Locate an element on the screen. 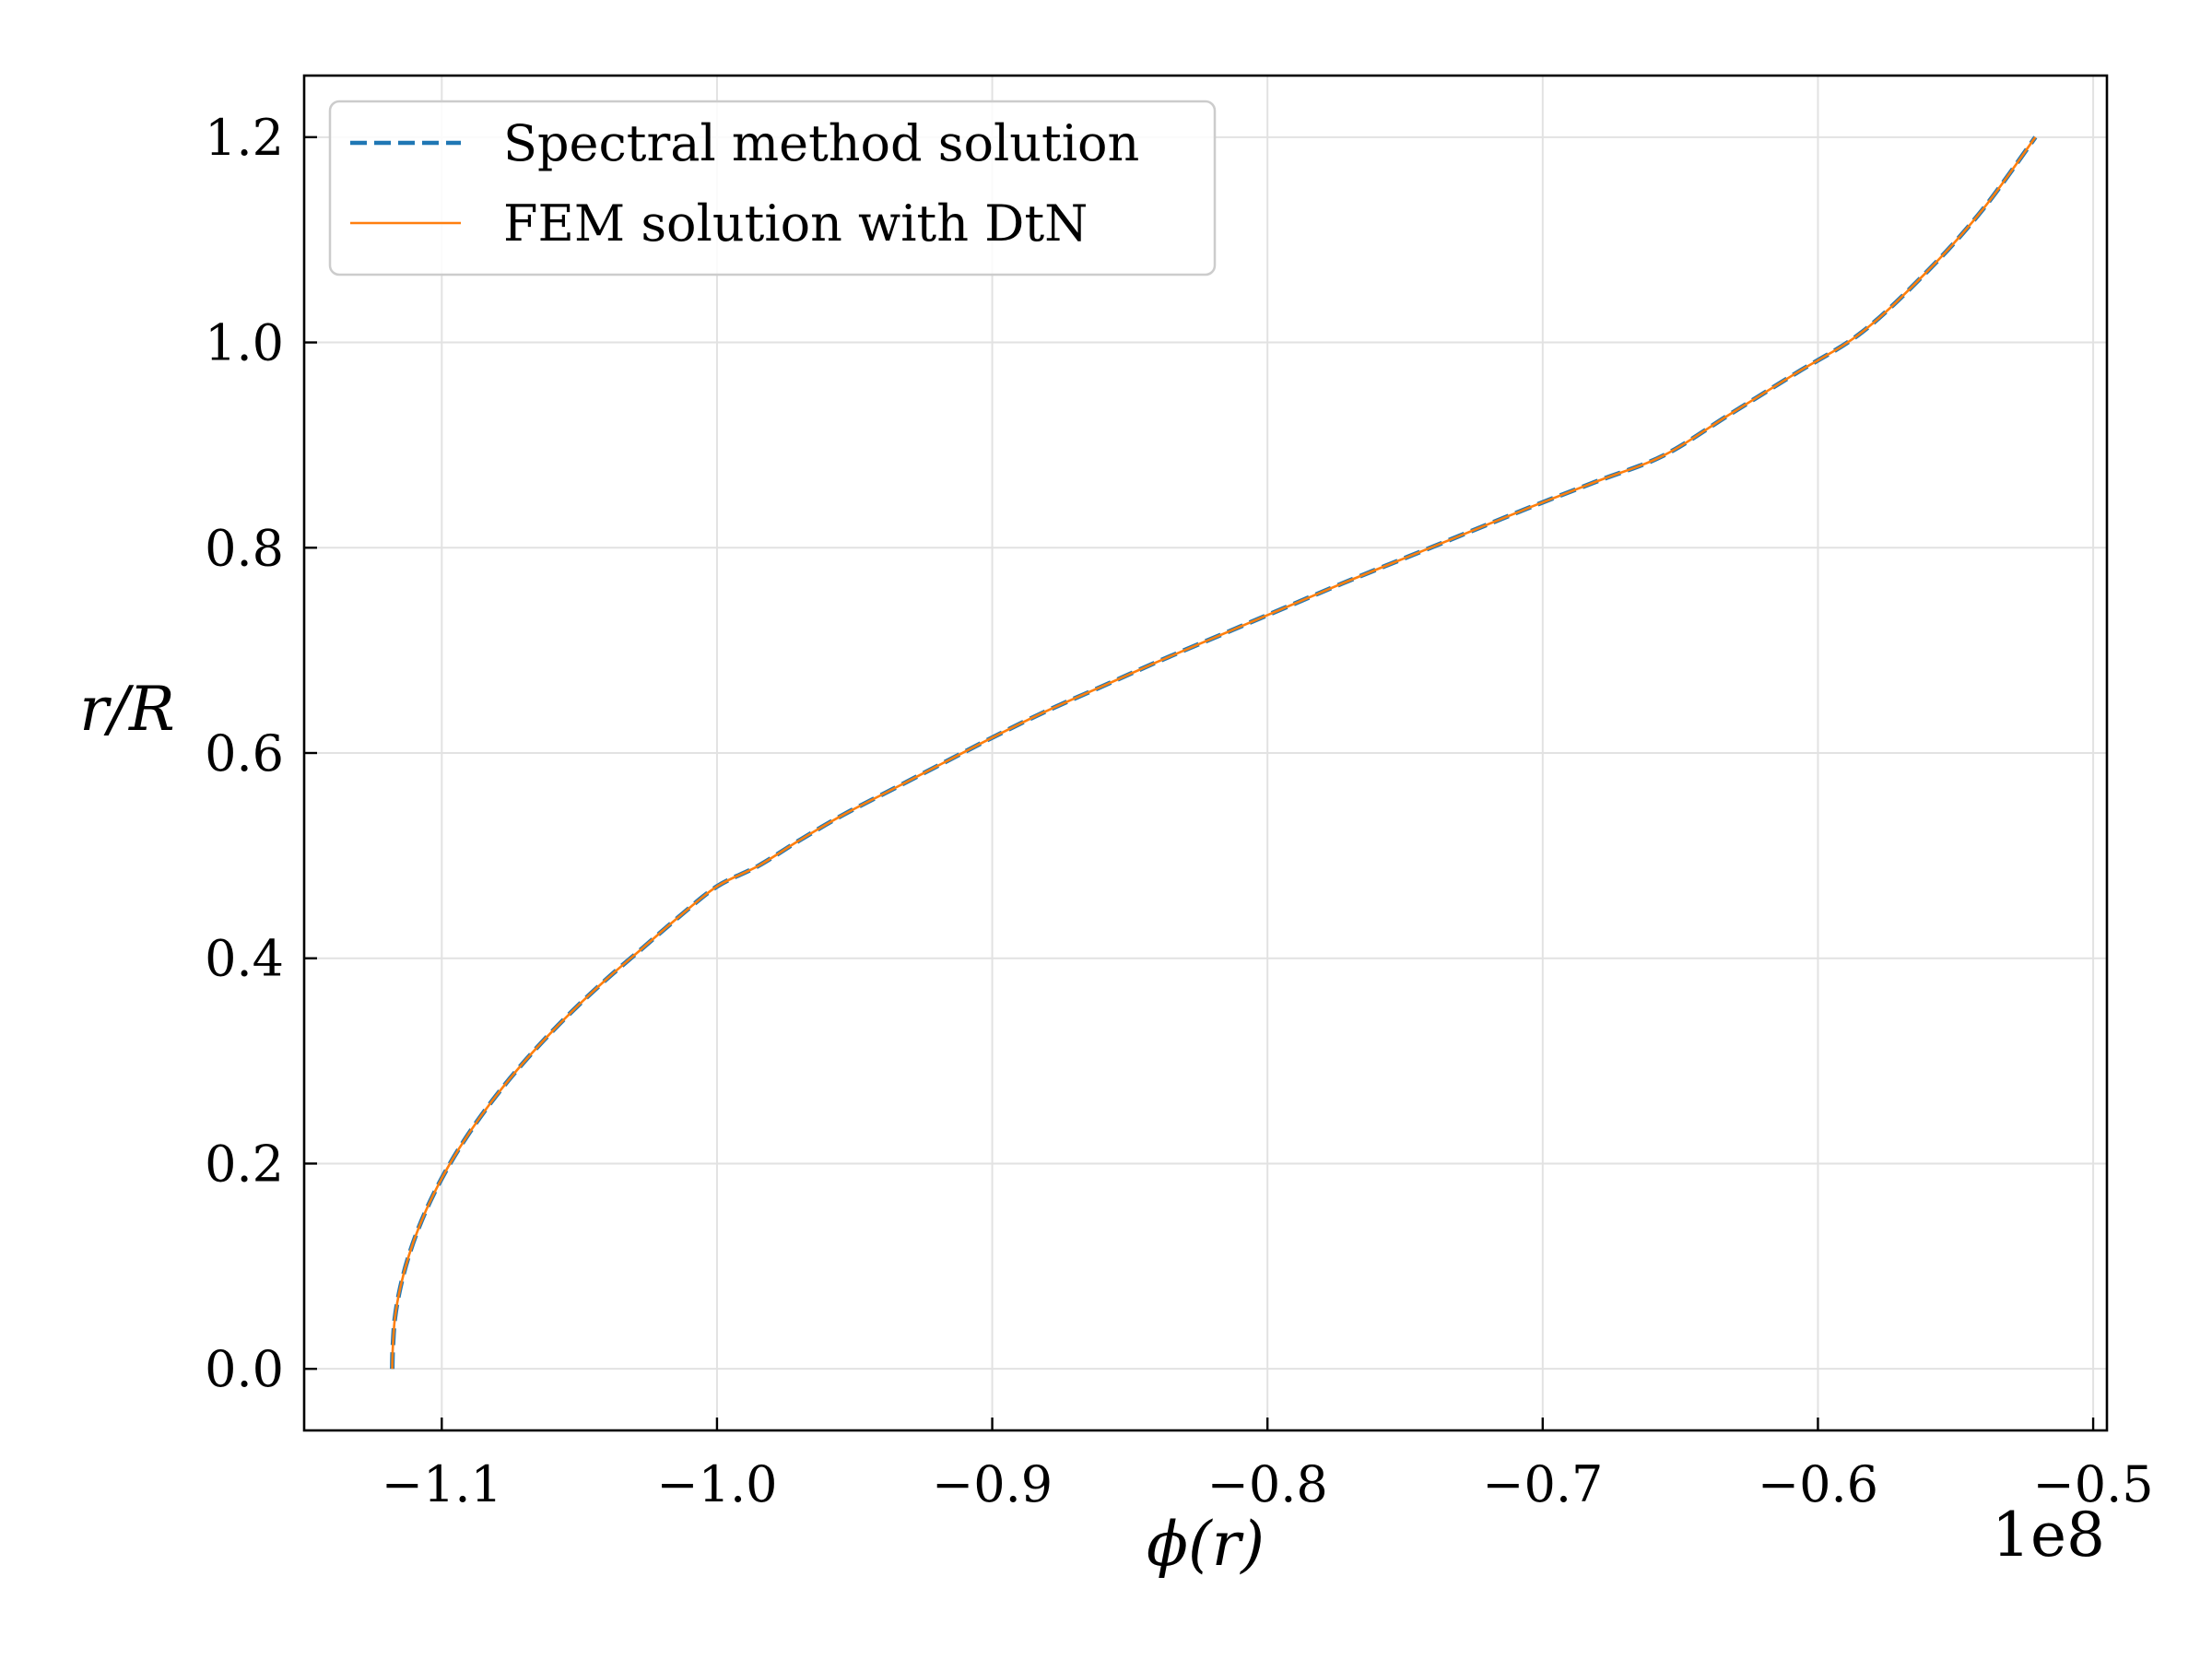 Image resolution: width=2212 pixels, height=1659 pixels. x-tick-label: −1.1 is located at coordinates (442, 1484).